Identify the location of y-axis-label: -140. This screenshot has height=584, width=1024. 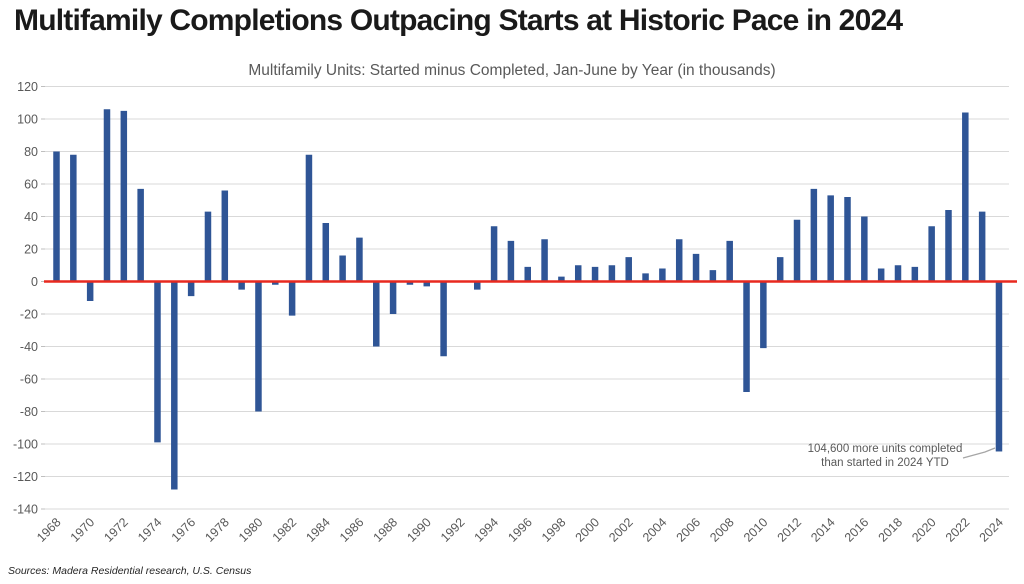
(25, 510).